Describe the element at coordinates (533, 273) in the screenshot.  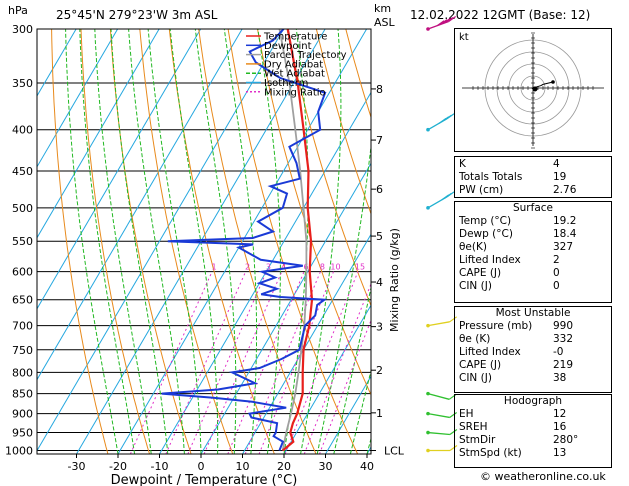
I see `surface-row: CAPE (J) 0` at that location.